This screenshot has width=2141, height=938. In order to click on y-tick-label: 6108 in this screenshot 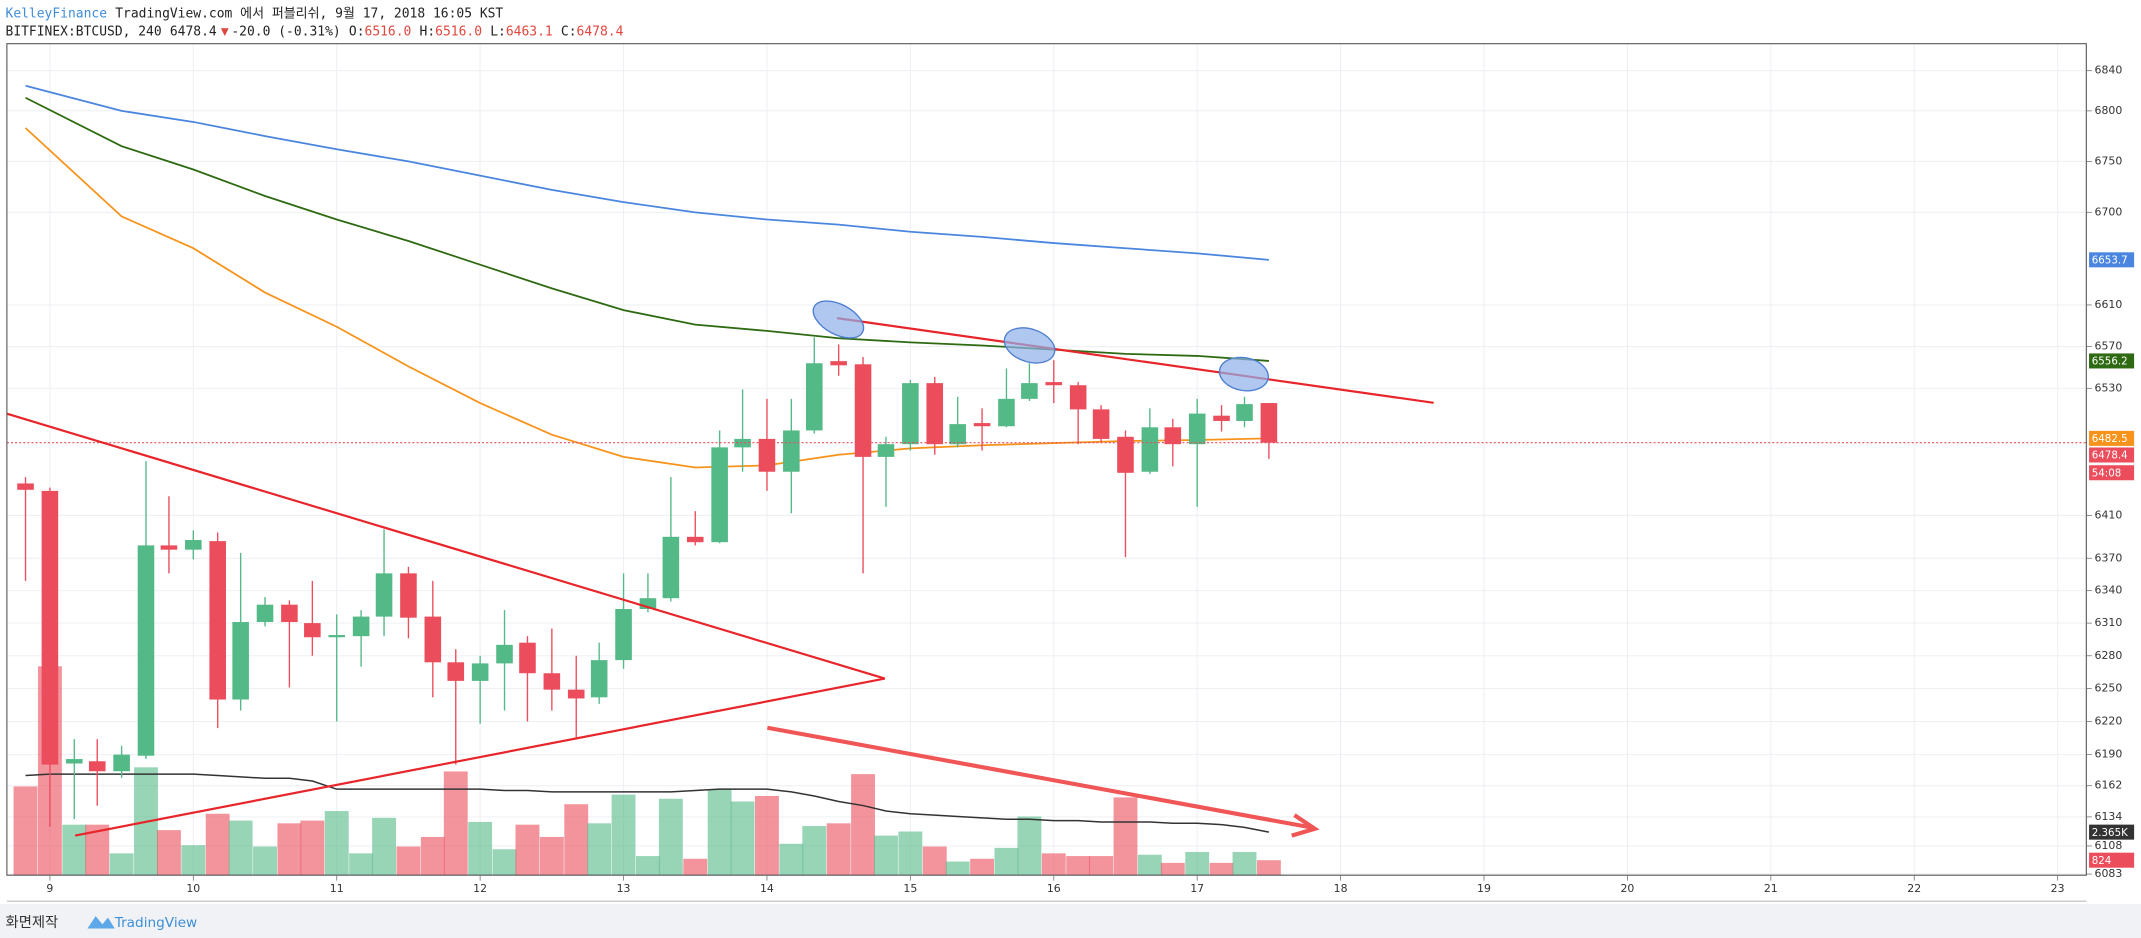, I will do `click(2109, 845)`.